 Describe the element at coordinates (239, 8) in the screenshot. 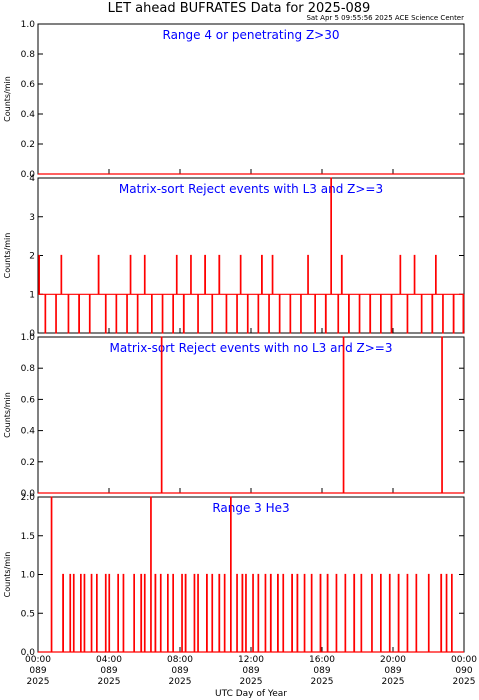

I see `chart-title: LET ahead BUFRATES Data for 2025-089` at that location.